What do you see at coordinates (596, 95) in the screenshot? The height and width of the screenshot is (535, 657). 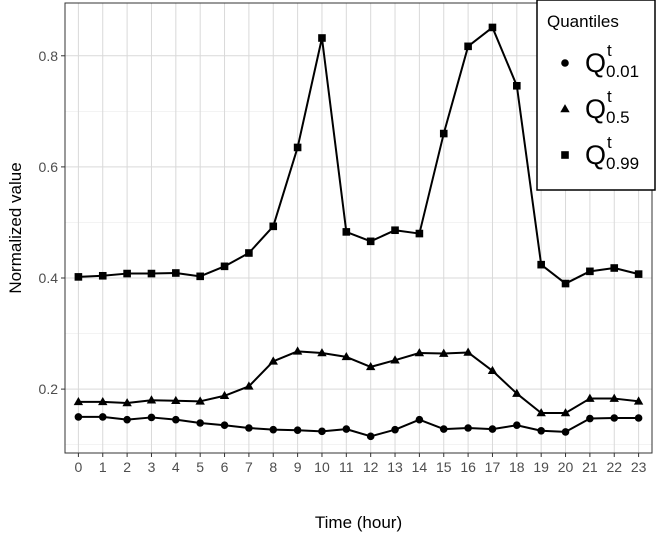 I see `legend-box` at bounding box center [596, 95].